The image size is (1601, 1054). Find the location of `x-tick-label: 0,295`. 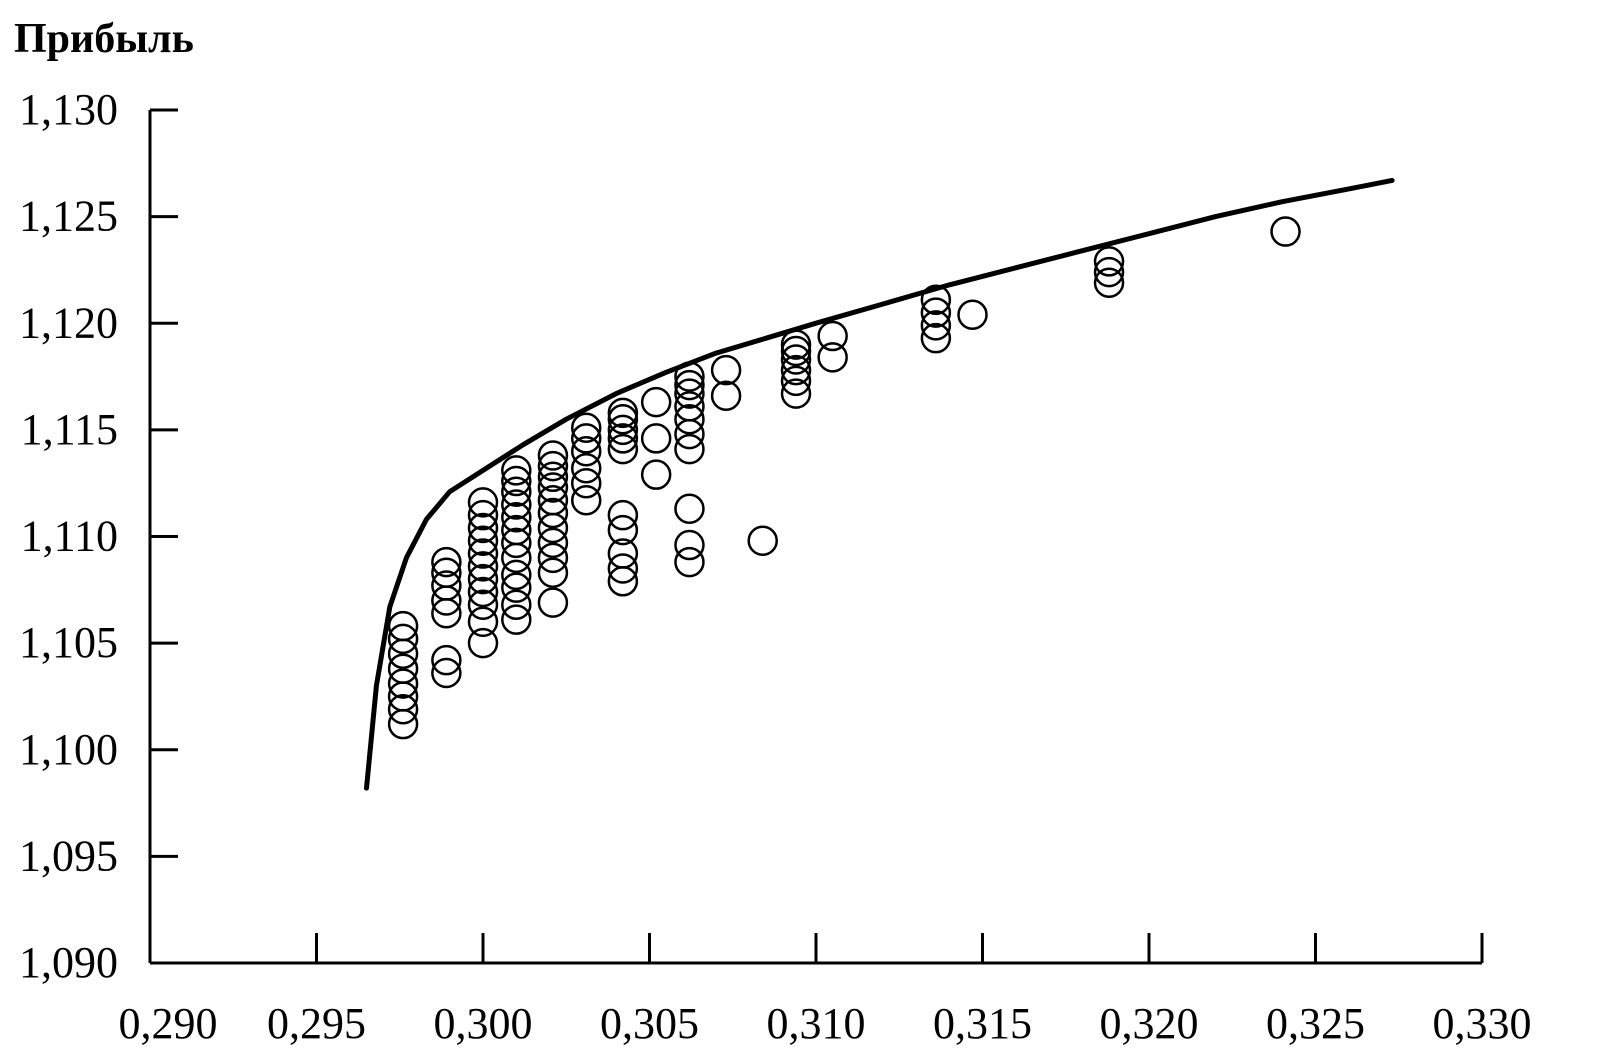

x-tick-label: 0,295 is located at coordinates (316, 1023).